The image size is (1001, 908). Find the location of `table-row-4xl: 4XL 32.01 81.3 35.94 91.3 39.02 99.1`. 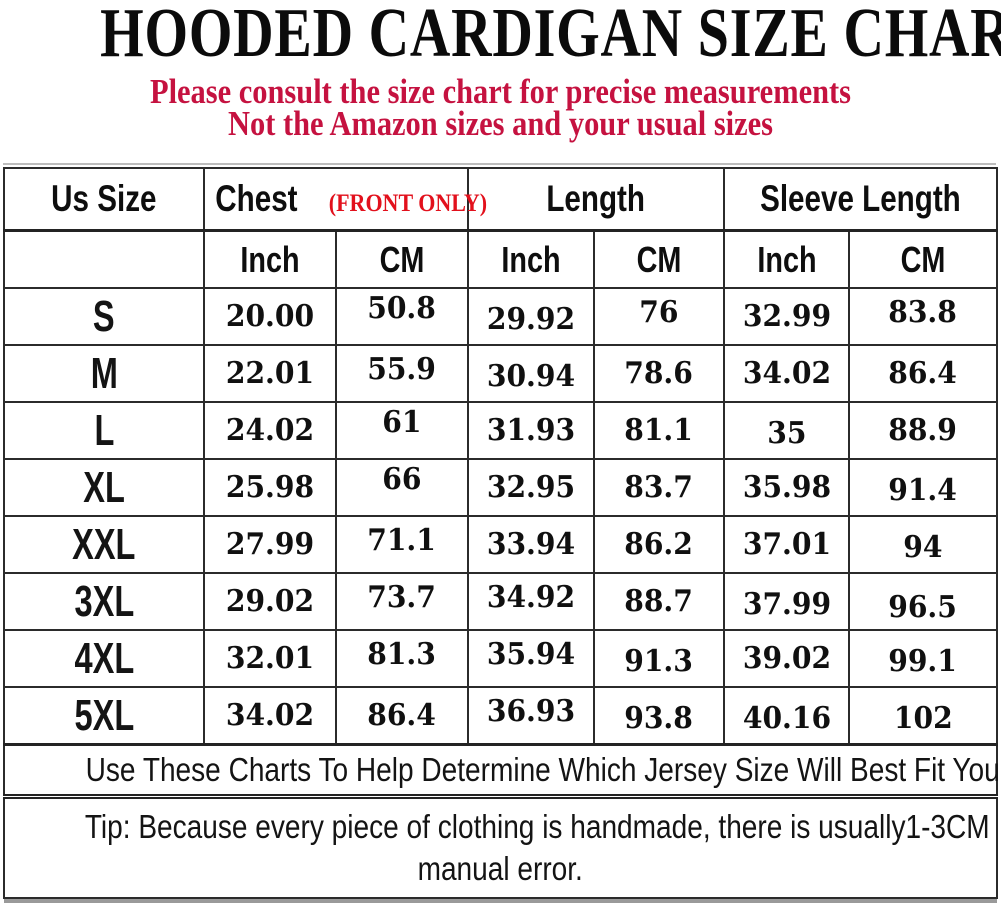

table-row-4xl: 4XL 32.01 81.3 35.94 91.3 39.02 99.1 is located at coordinates (501, 658).